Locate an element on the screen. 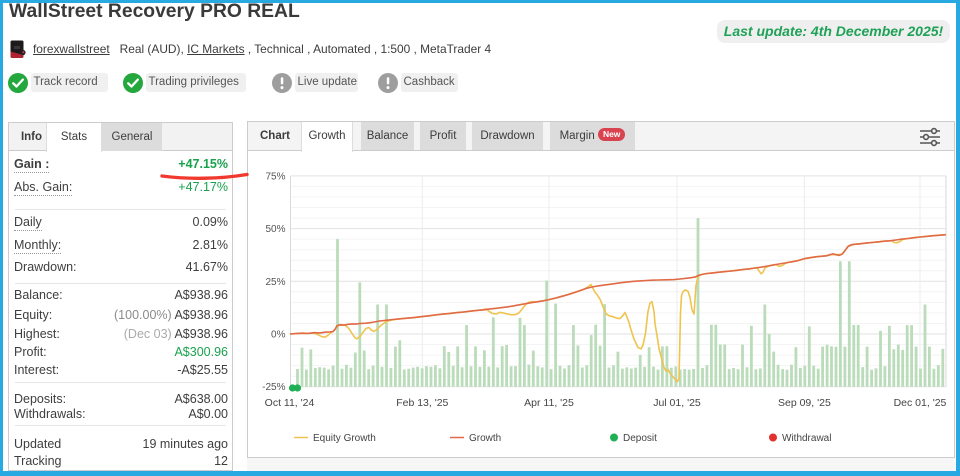 This screenshot has width=960, height=476. svg-text: 75% is located at coordinates (275, 176).